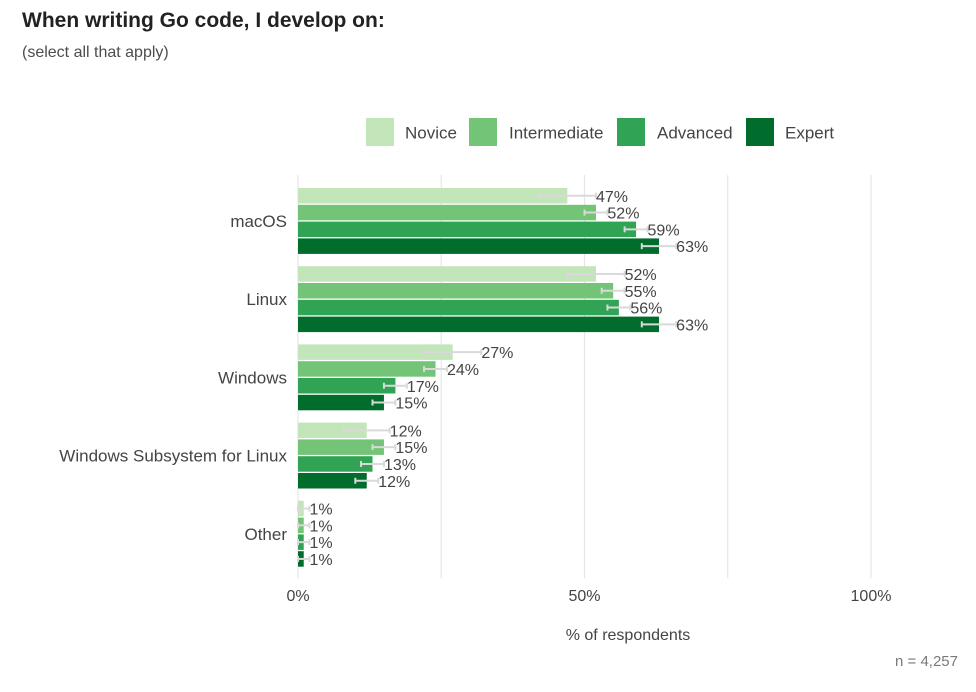 The width and height of the screenshot is (976, 692). Describe the element at coordinates (926, 661) in the screenshot. I see `sample-size-label: n = 4,257` at that location.